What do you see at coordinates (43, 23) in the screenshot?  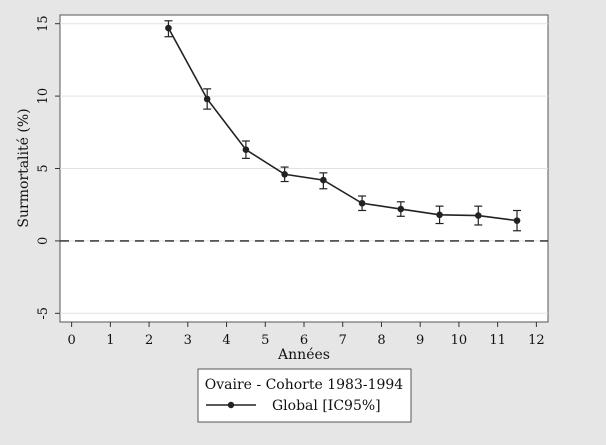 I see `y-tick-label: 15` at bounding box center [43, 23].